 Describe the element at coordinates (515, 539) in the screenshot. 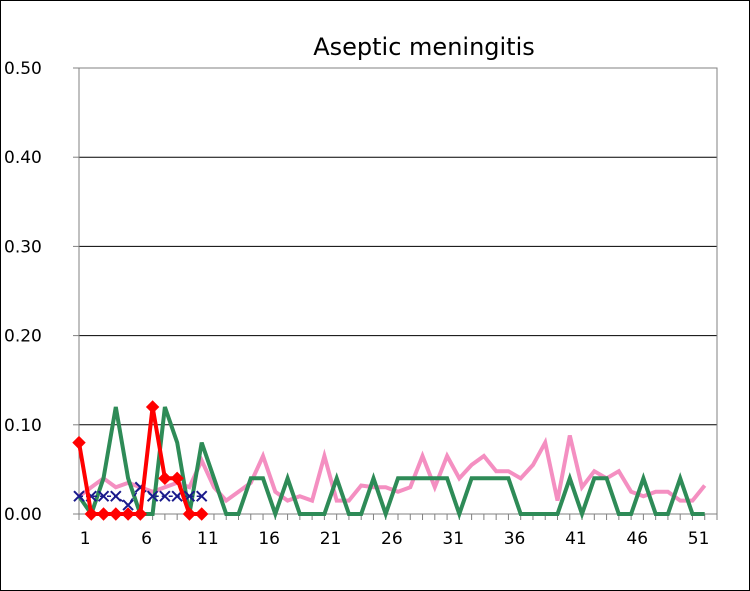

I see `x-tick-label: 36` at that location.